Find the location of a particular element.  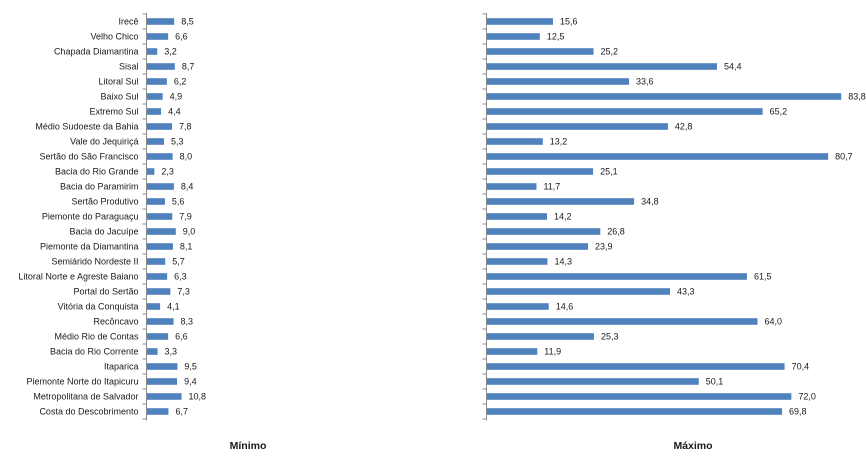

data-label: 8,1 is located at coordinates (186, 247).